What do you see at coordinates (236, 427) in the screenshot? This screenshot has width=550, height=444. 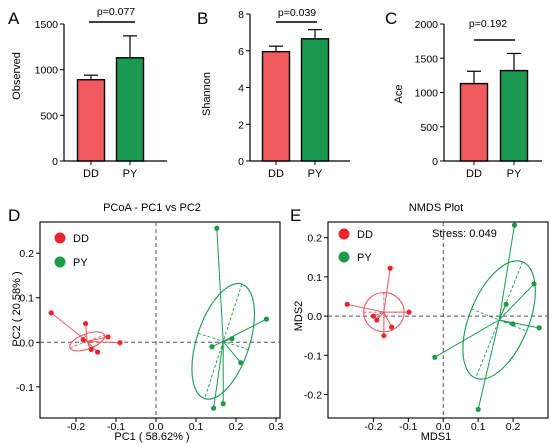 I see `pcoa-x-tick-label: 0.2` at bounding box center [236, 427].